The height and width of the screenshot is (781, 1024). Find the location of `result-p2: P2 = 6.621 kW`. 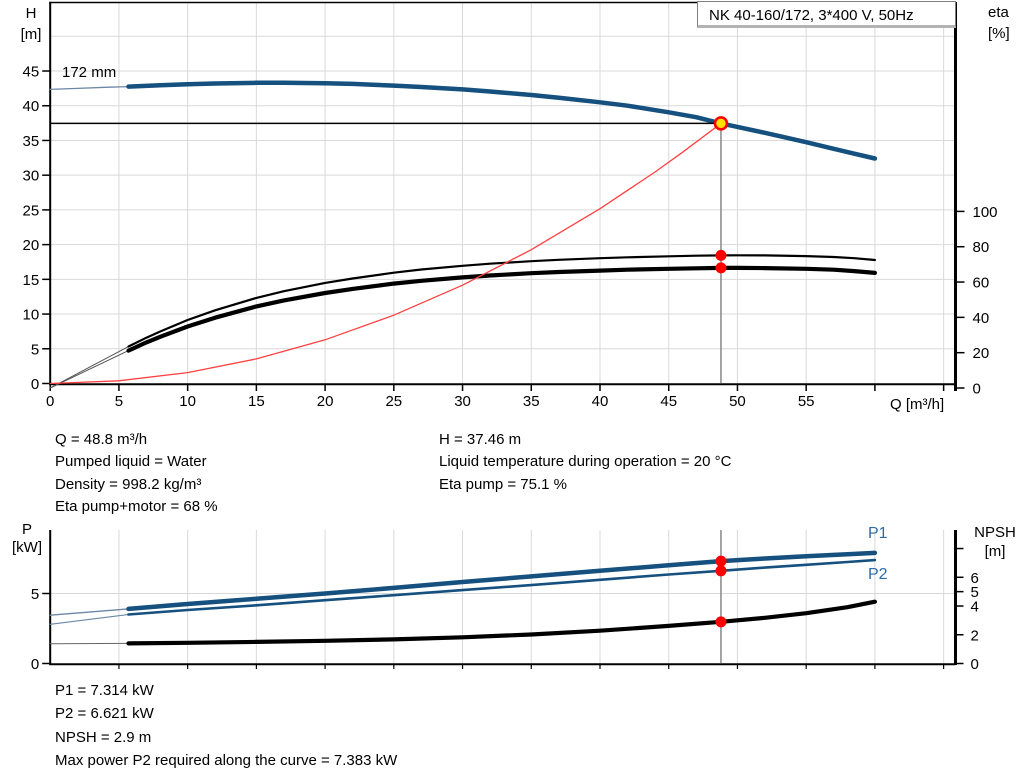

result-p2: P2 = 6.621 kW is located at coordinates (104, 714).